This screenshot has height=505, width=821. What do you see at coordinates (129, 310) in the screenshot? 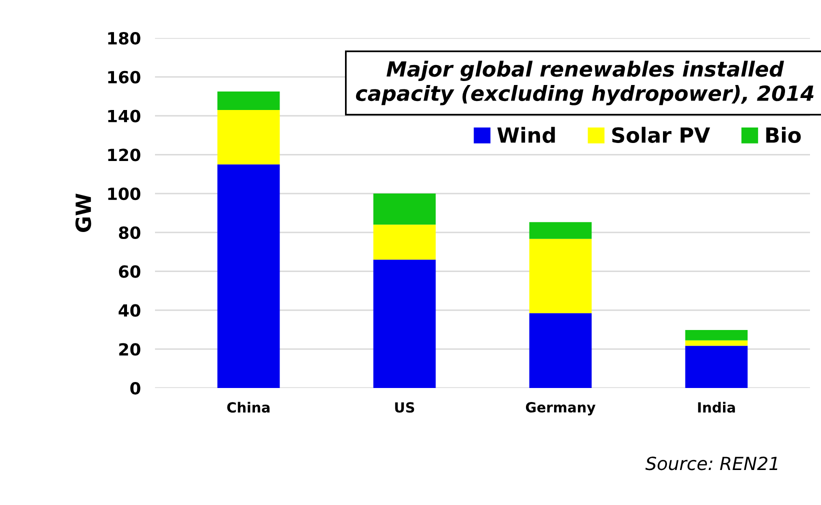
I see `y-tick-label: 40` at bounding box center [129, 310].